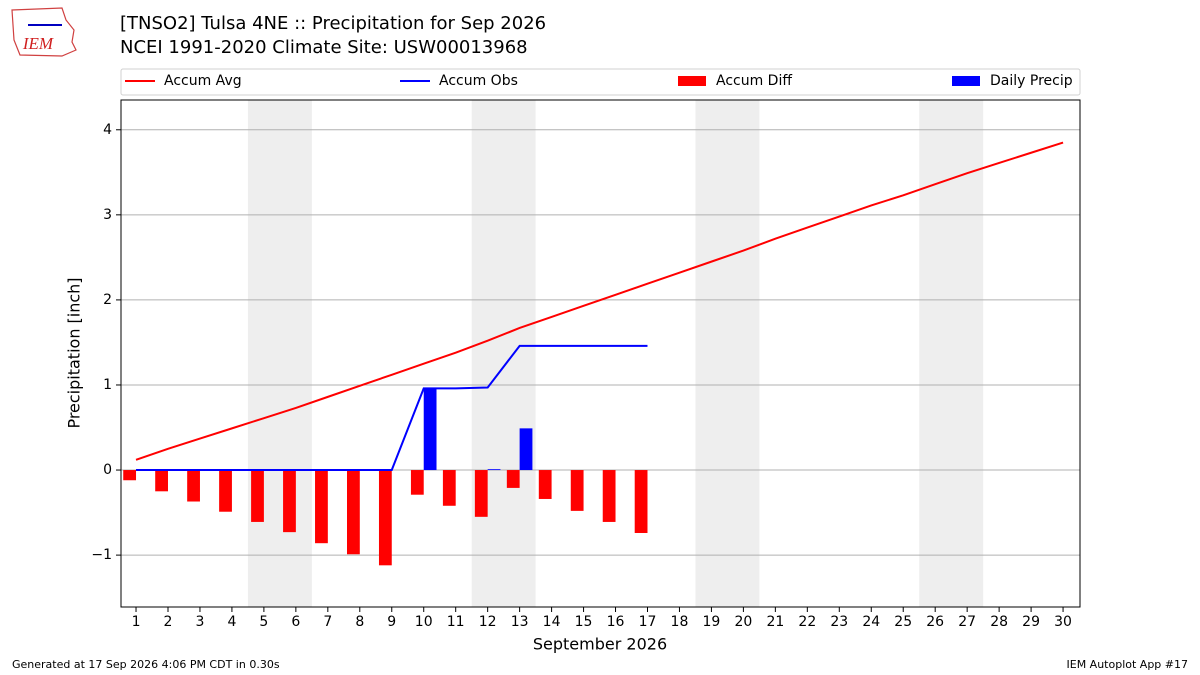  What do you see at coordinates (839, 622) in the screenshot?
I see `x-tick-label: 23` at bounding box center [839, 622].